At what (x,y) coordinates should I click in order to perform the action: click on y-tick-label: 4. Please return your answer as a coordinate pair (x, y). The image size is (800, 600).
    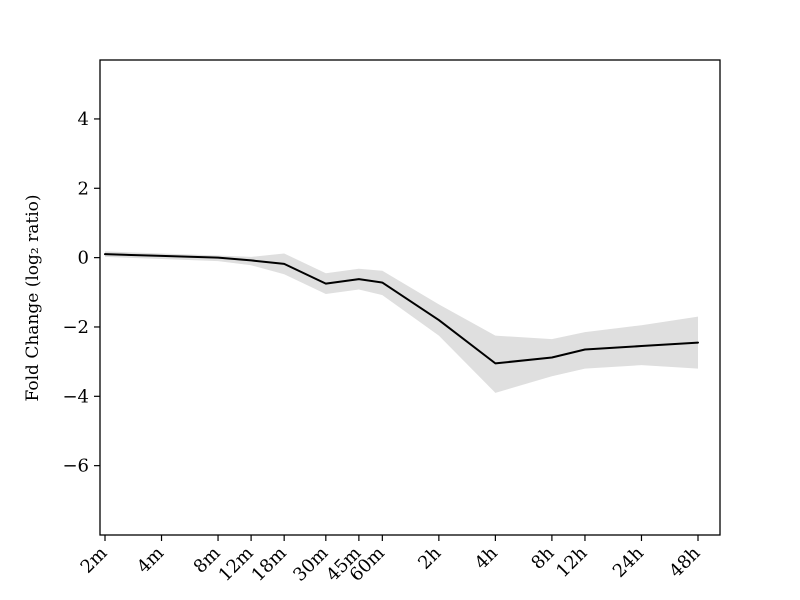
    Looking at the image, I should click on (83, 119).